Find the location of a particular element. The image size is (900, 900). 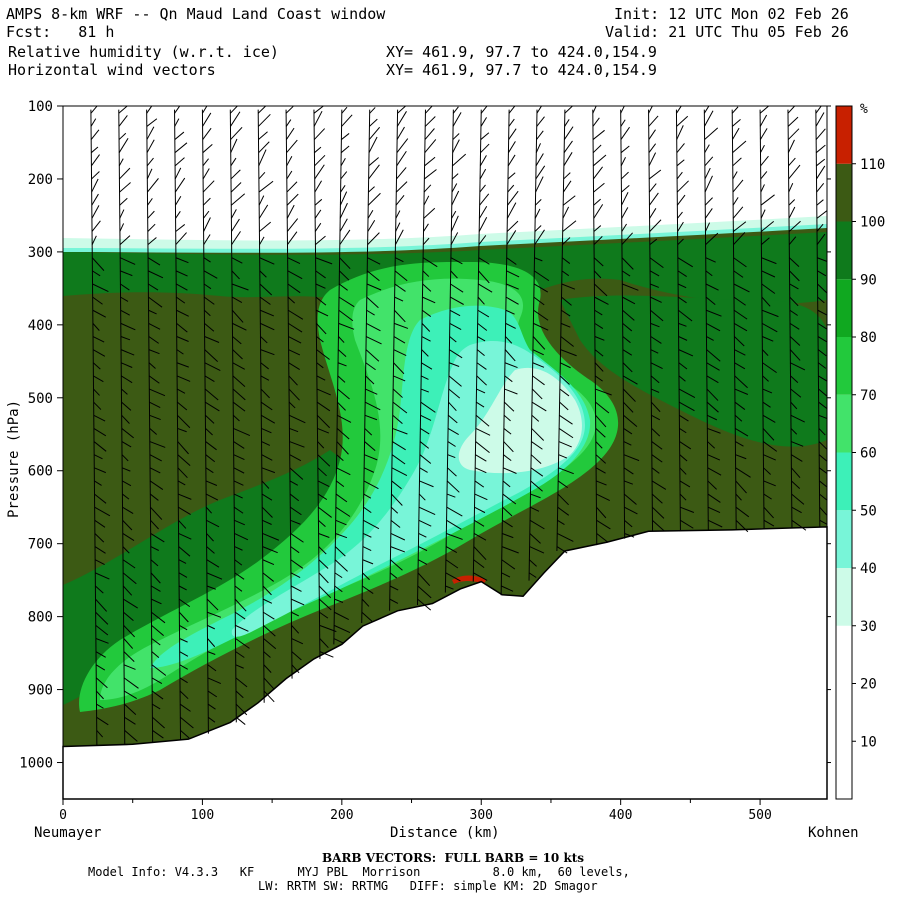

x-axis: 0 100 200 300 400 500 is located at coordinates (415, 811).